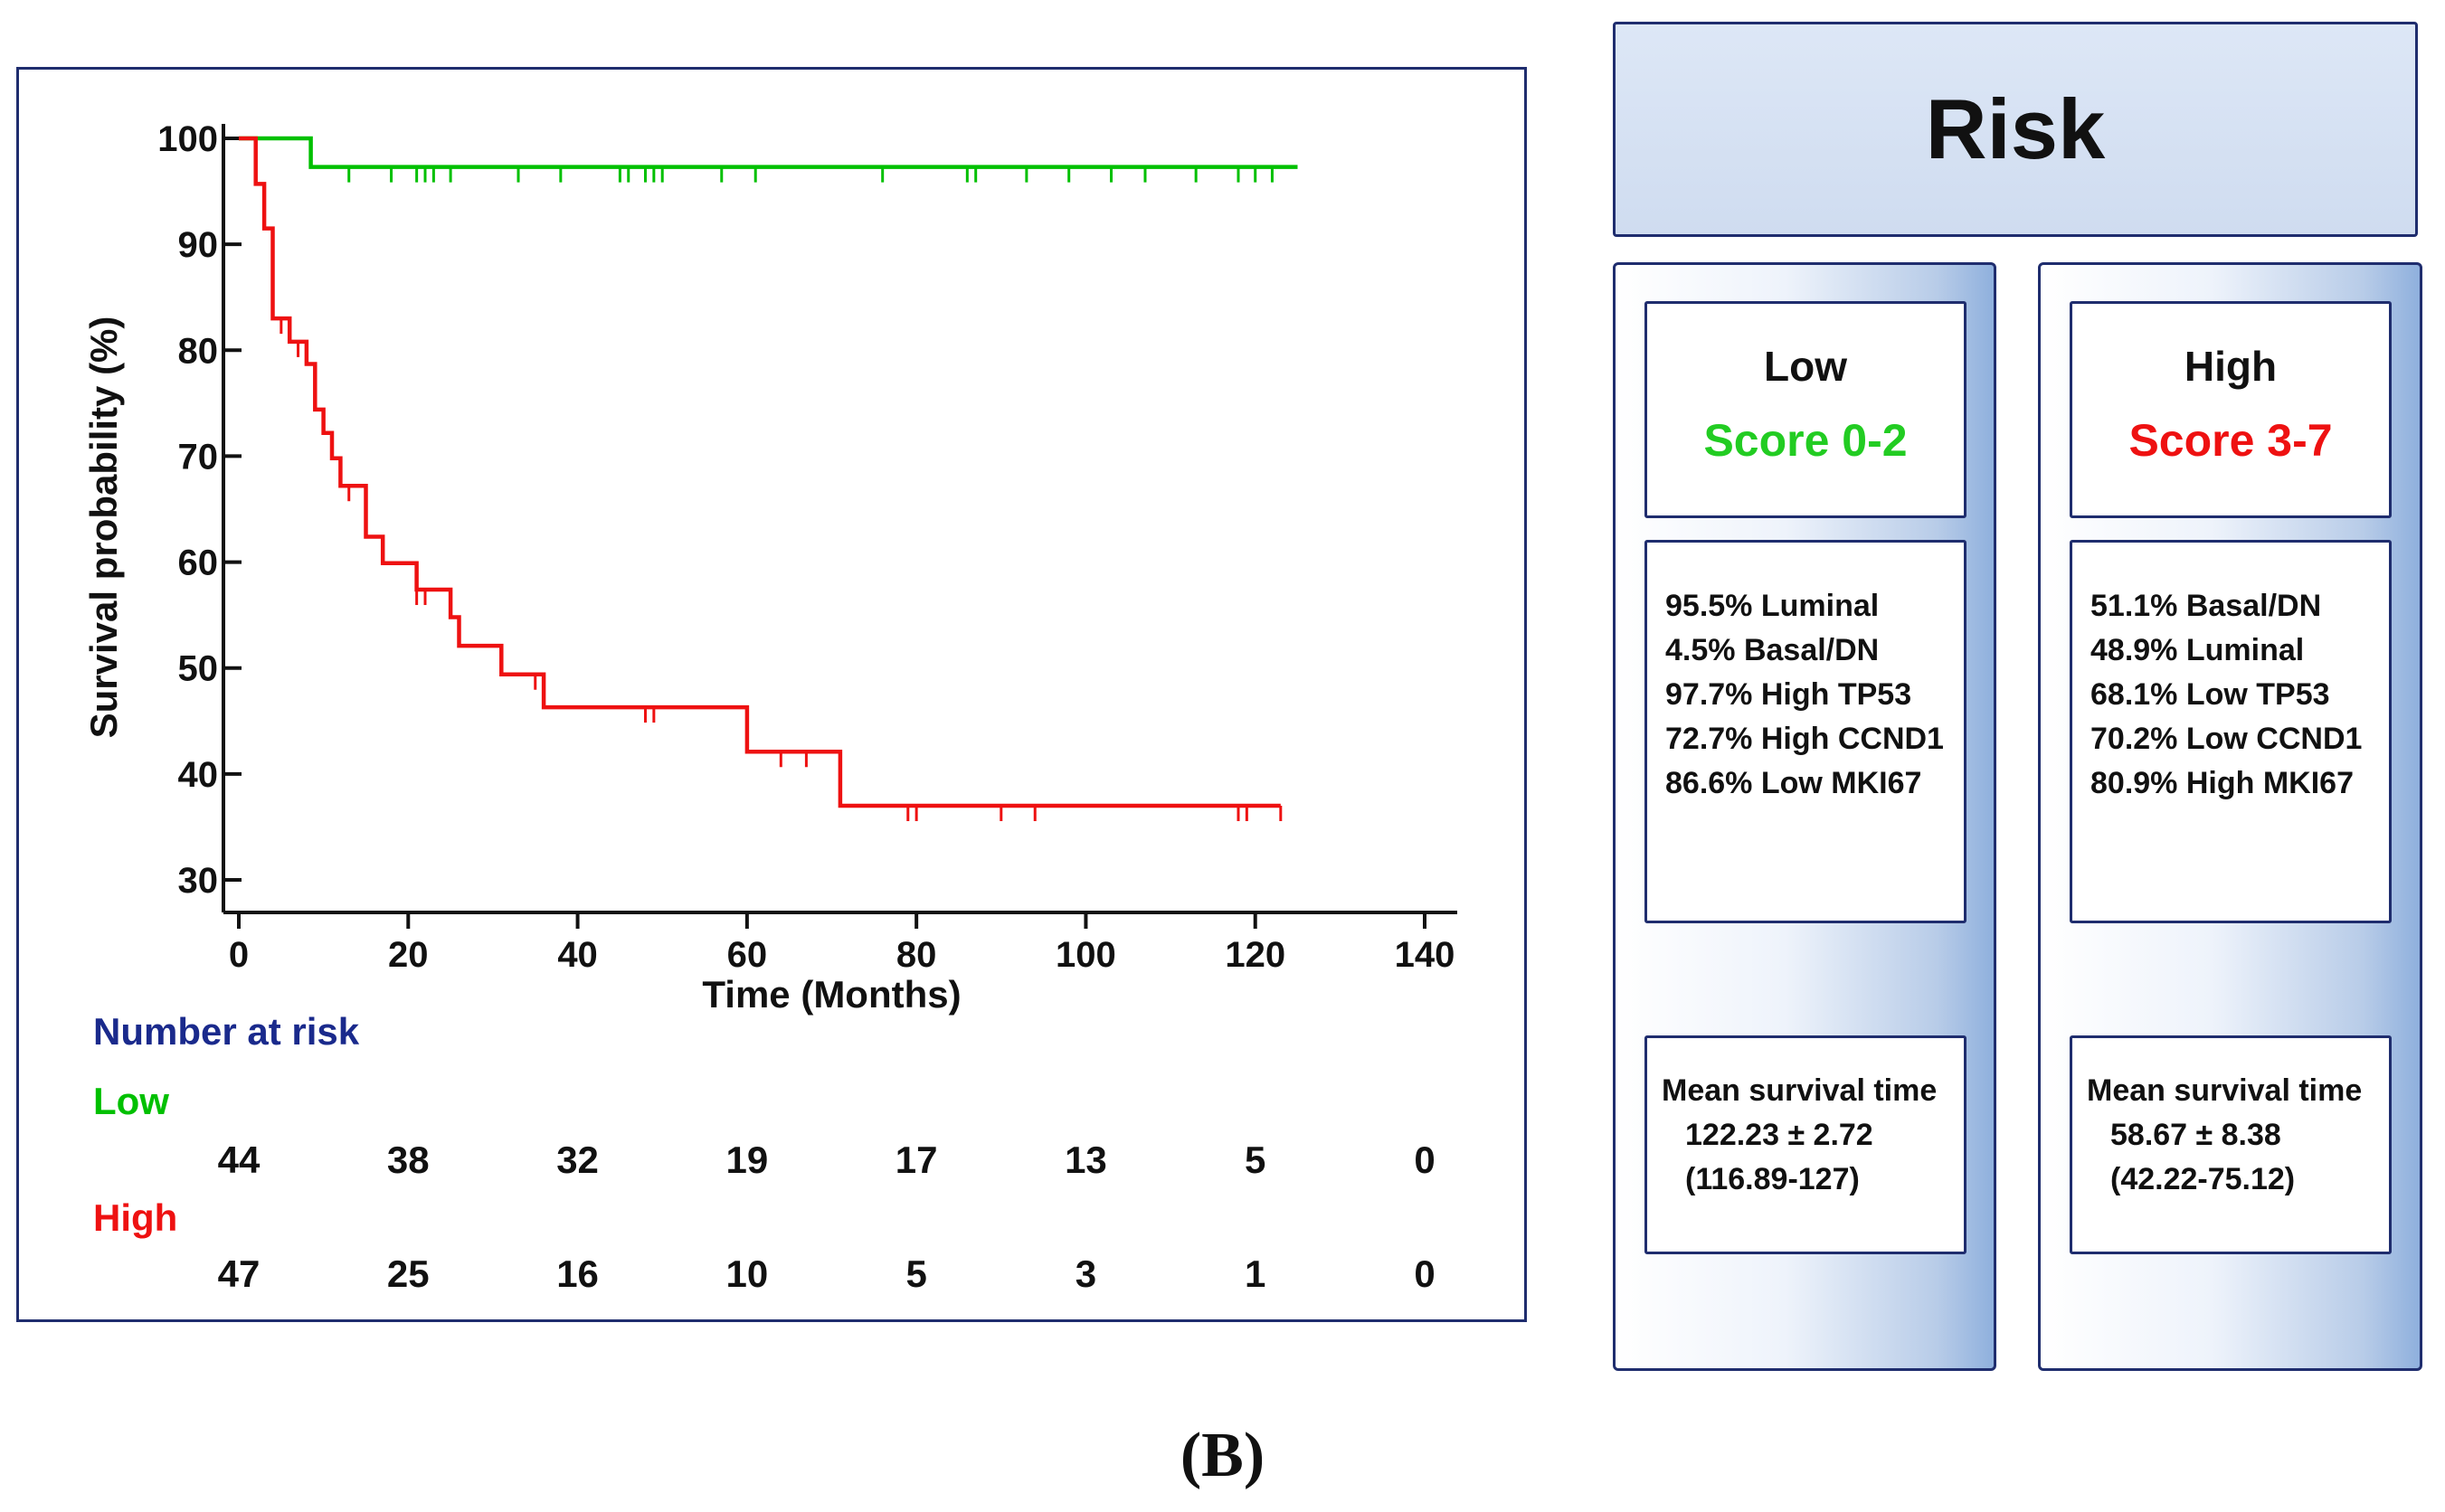 The width and height of the screenshot is (2445, 1512). I want to click on high-risk-count: 16, so click(577, 1273).